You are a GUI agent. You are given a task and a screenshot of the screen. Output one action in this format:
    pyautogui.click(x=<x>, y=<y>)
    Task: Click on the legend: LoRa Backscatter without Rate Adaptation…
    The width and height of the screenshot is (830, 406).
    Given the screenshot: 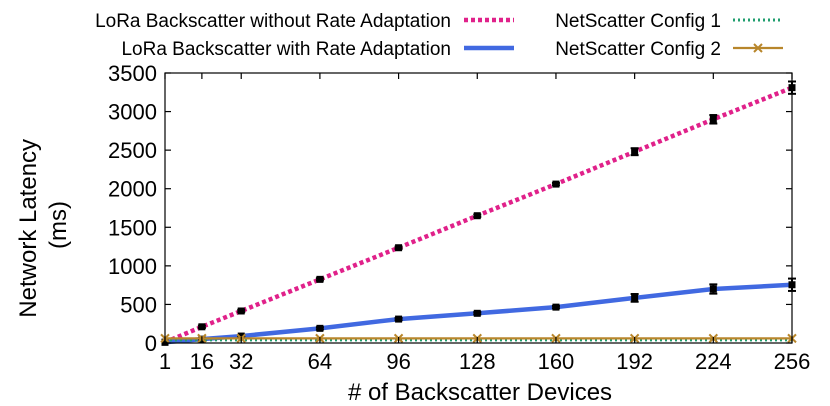 What is the action you would take?
    pyautogui.click(x=439, y=35)
    